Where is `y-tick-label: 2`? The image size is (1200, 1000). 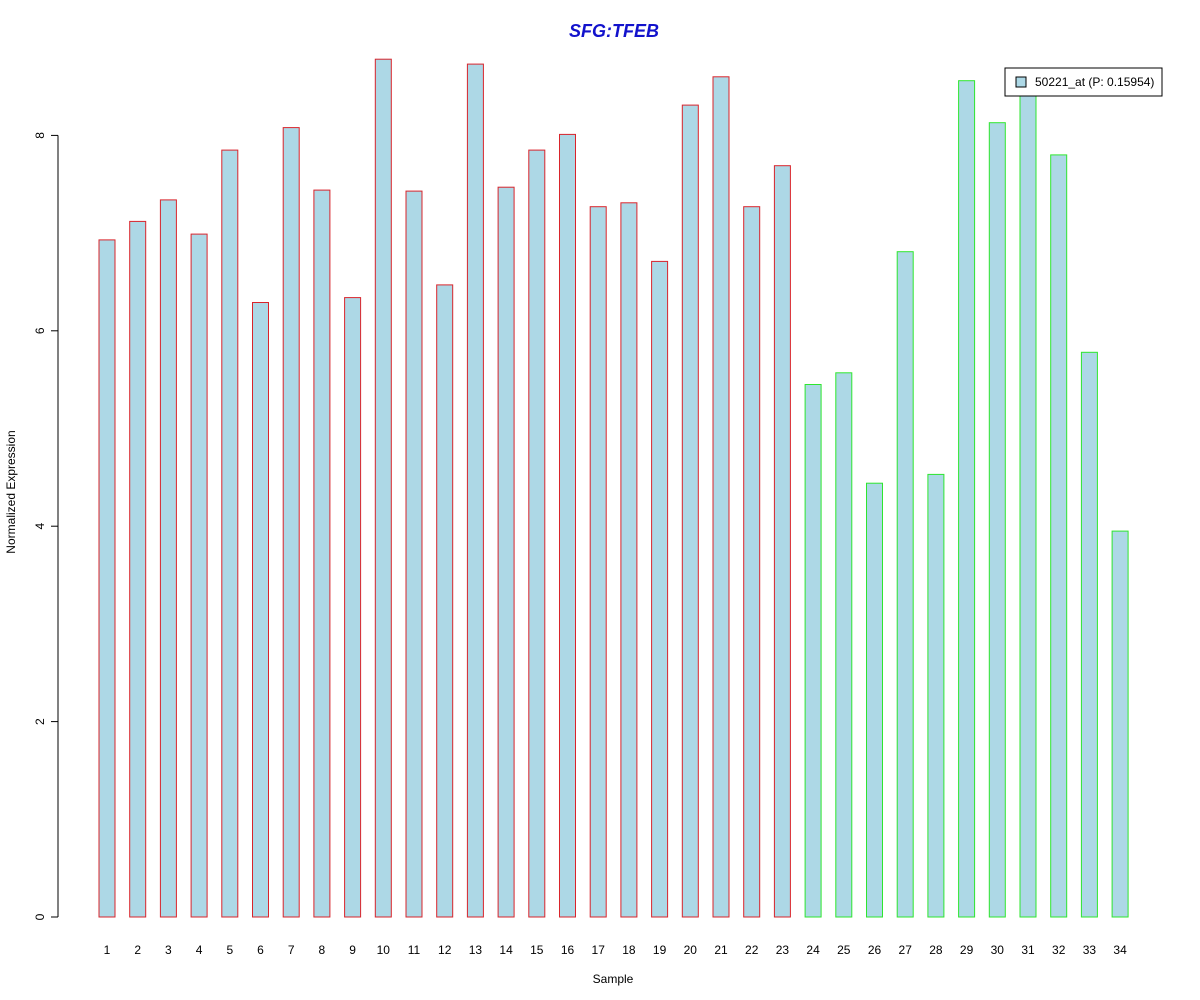
y-tick-label: 2 is located at coordinates (40, 721).